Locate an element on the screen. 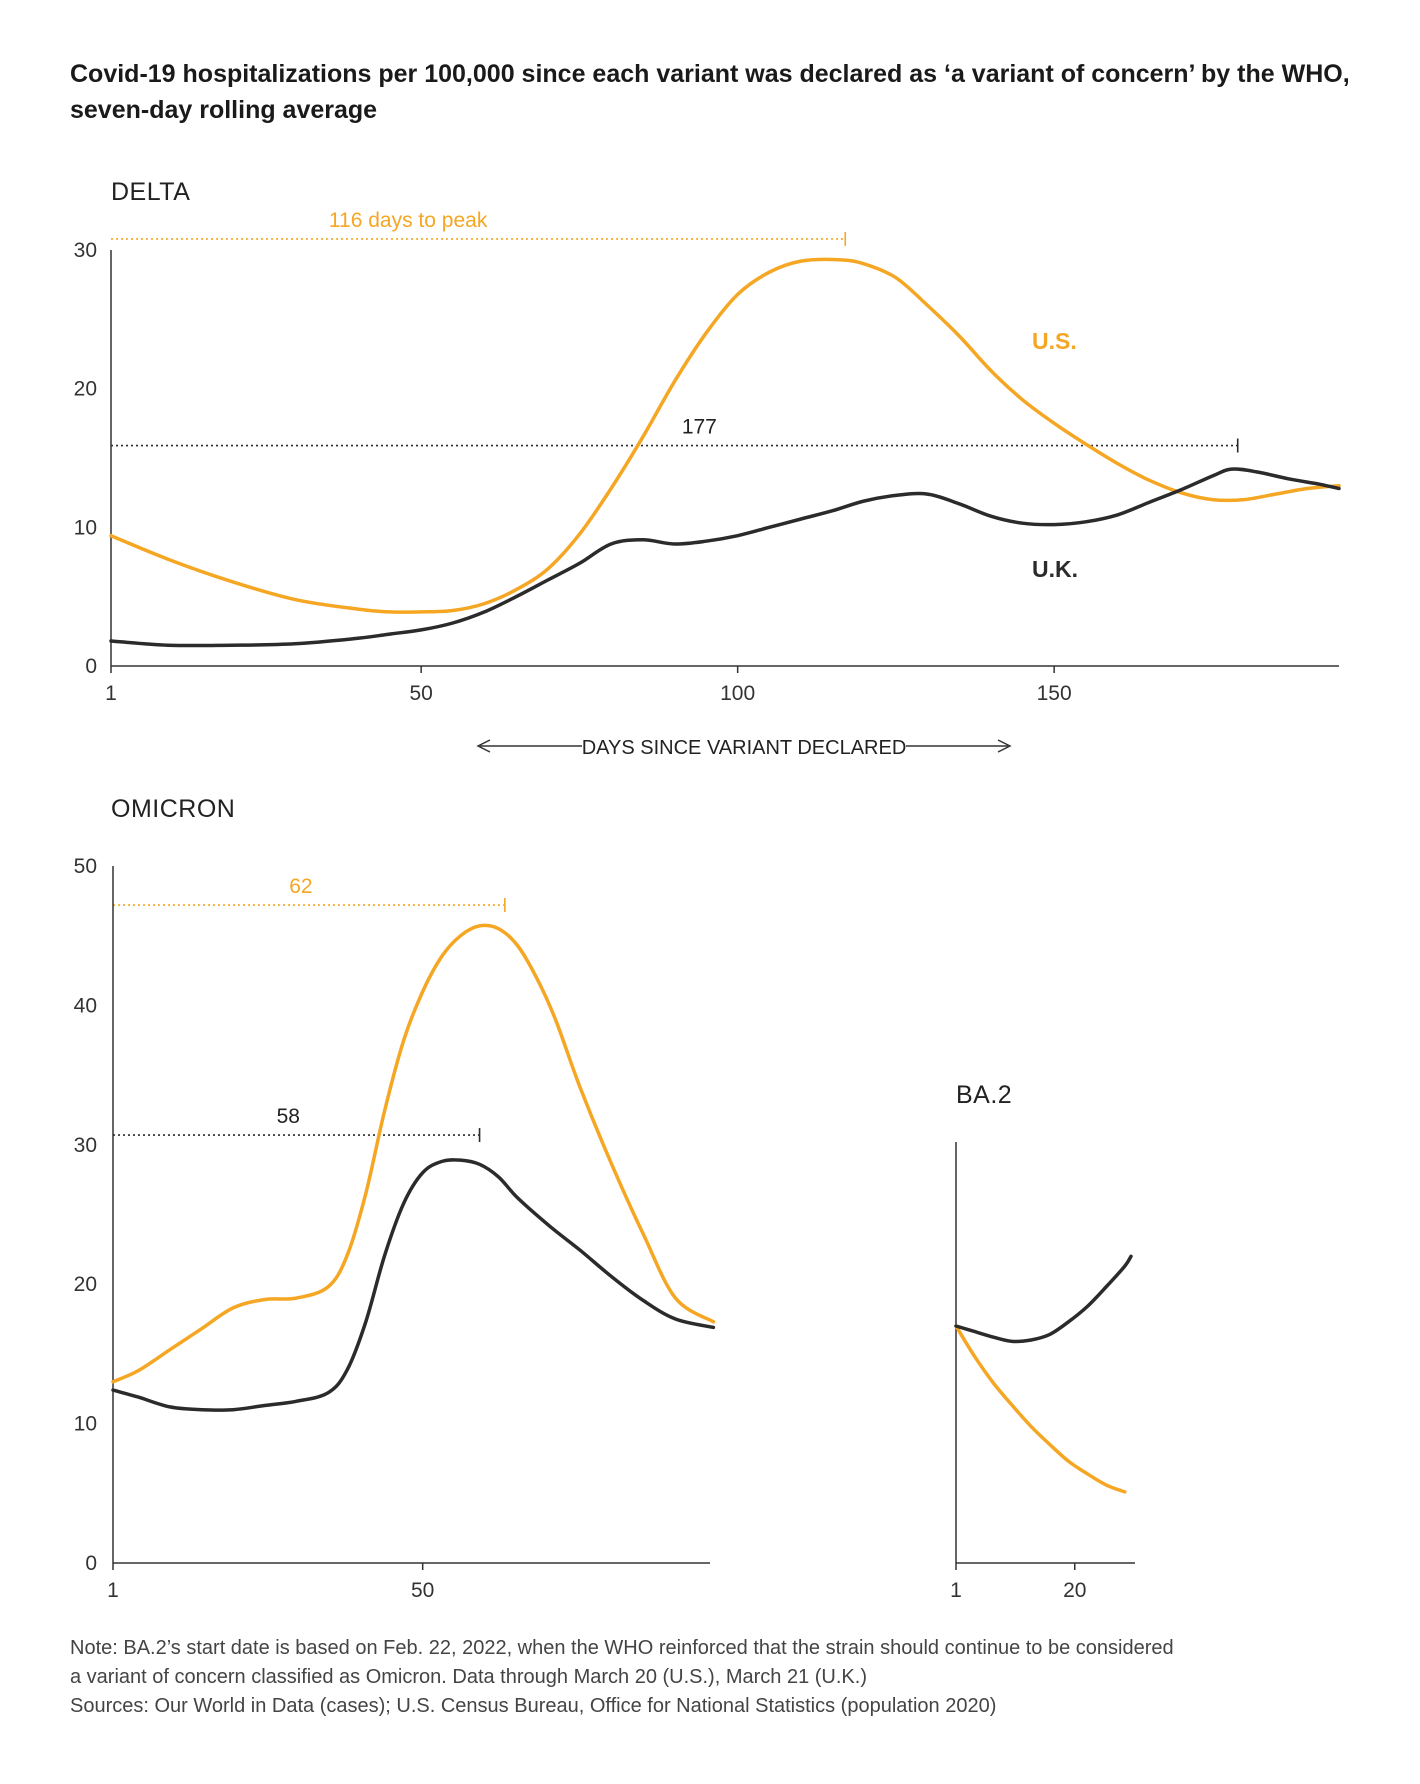 This screenshot has width=1420, height=1784. delta-y-tick-label: 20 is located at coordinates (85, 389).